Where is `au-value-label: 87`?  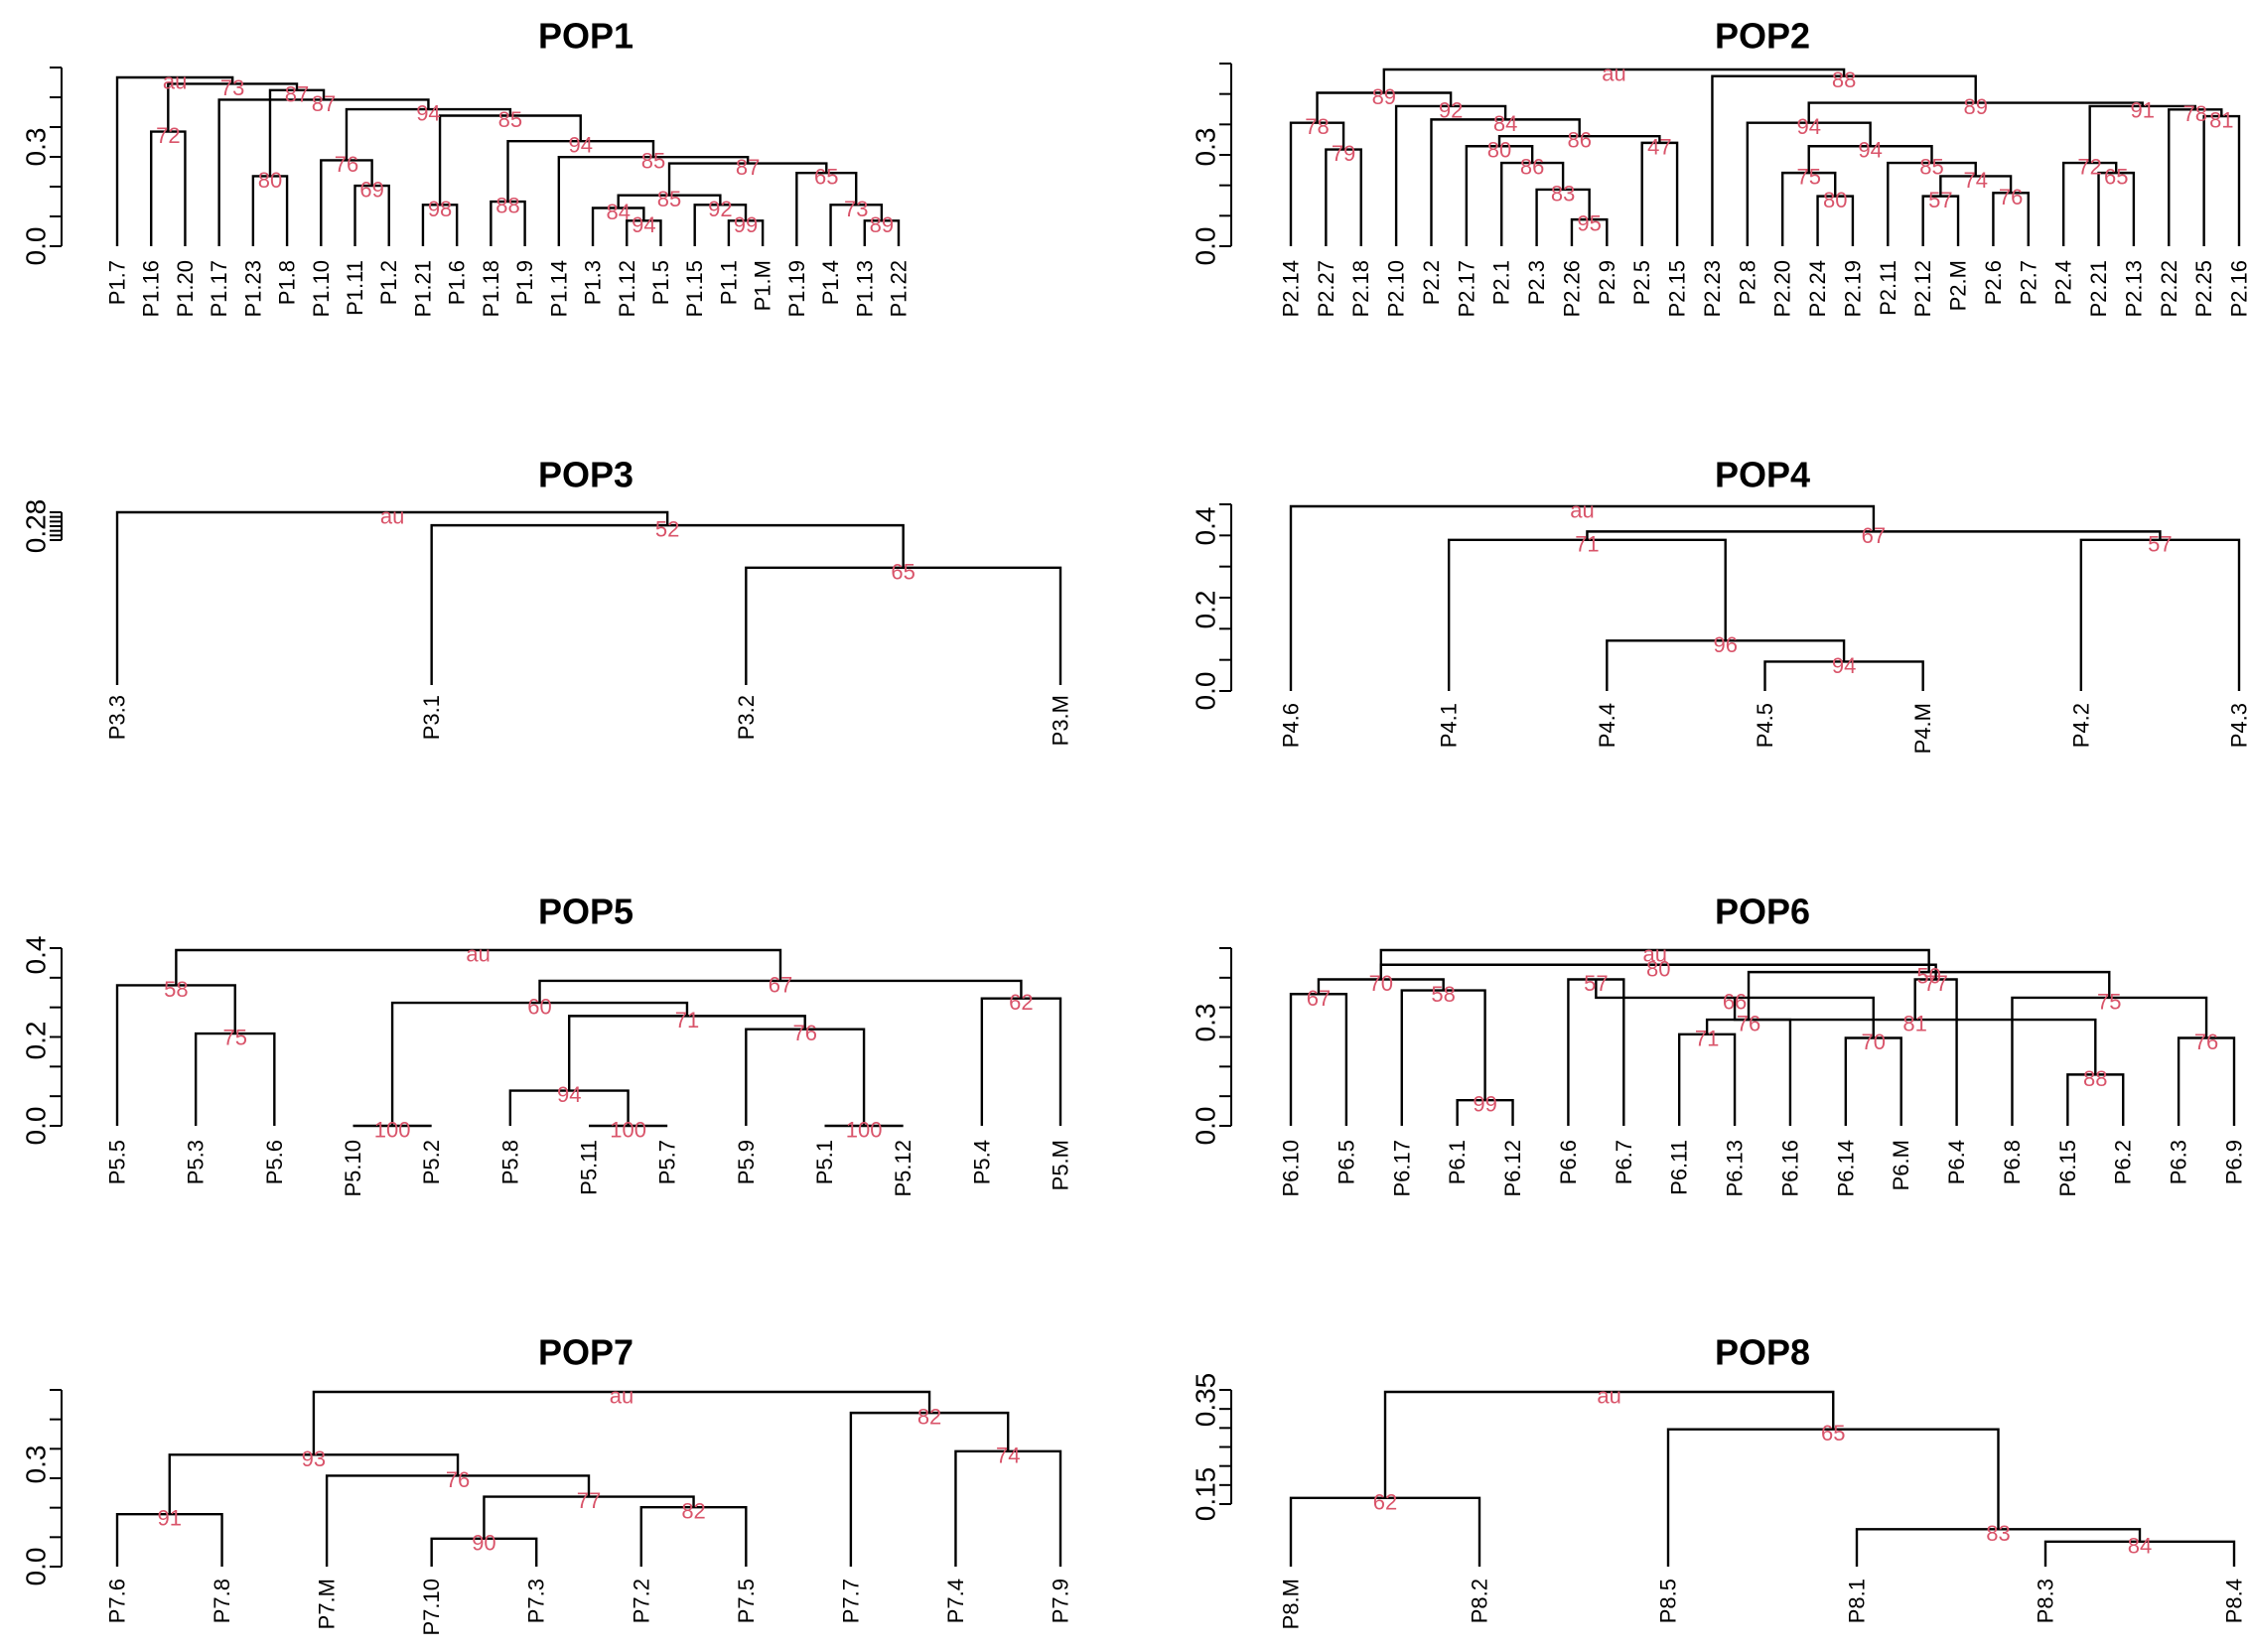
au-value-label: 87 is located at coordinates (324, 103).